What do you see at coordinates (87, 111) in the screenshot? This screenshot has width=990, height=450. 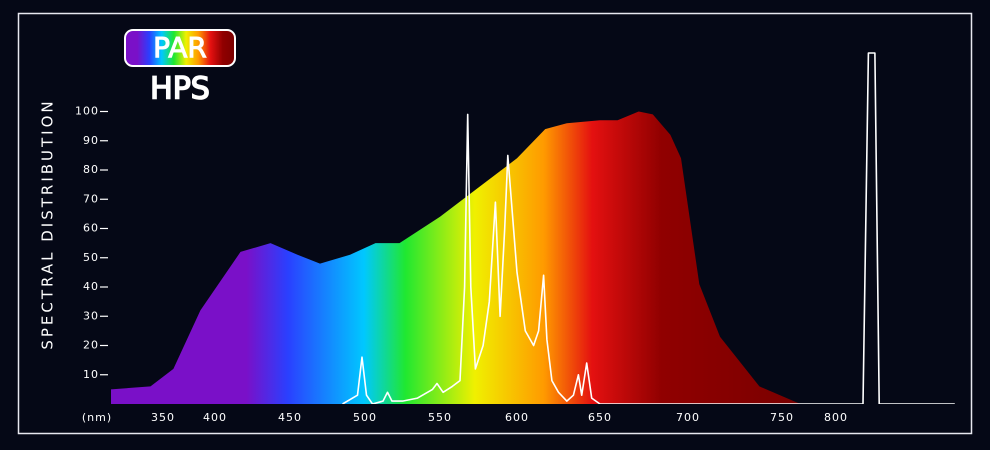 I see `y-tick-label: 100` at bounding box center [87, 111].